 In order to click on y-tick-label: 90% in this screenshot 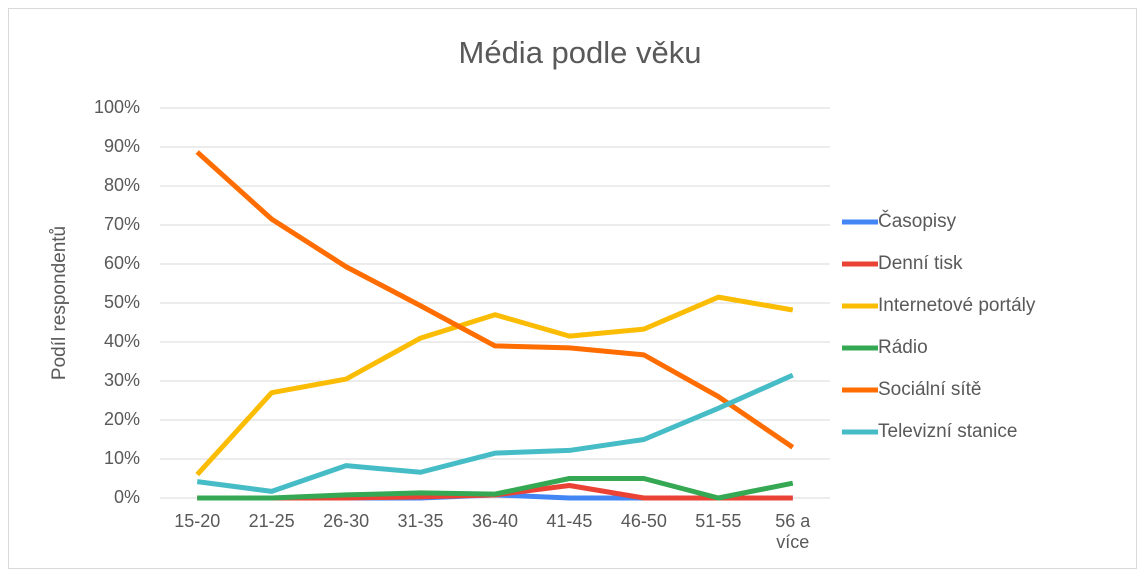, I will do `click(122, 146)`.